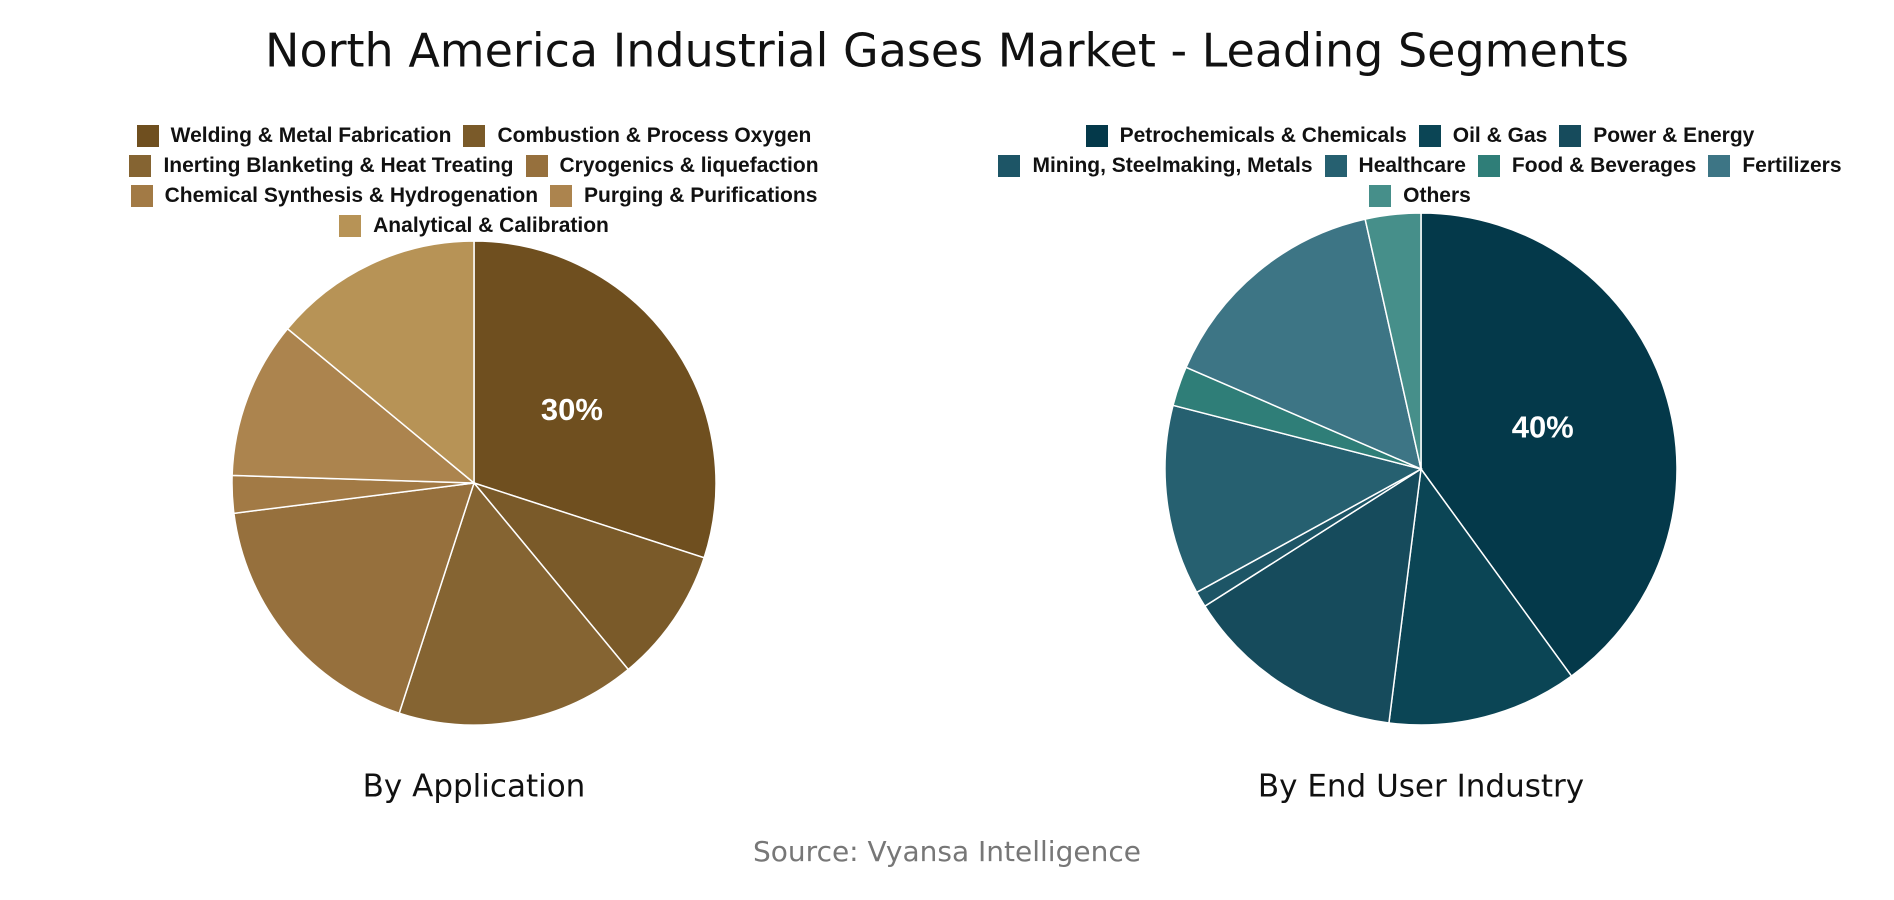  I want to click on pie-title: By Application, so click(474, 787).